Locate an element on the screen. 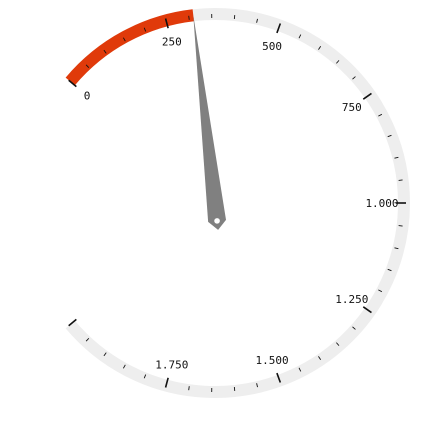 The height and width of the screenshot is (432, 427). gauge-pivot-dot is located at coordinates (217, 221).